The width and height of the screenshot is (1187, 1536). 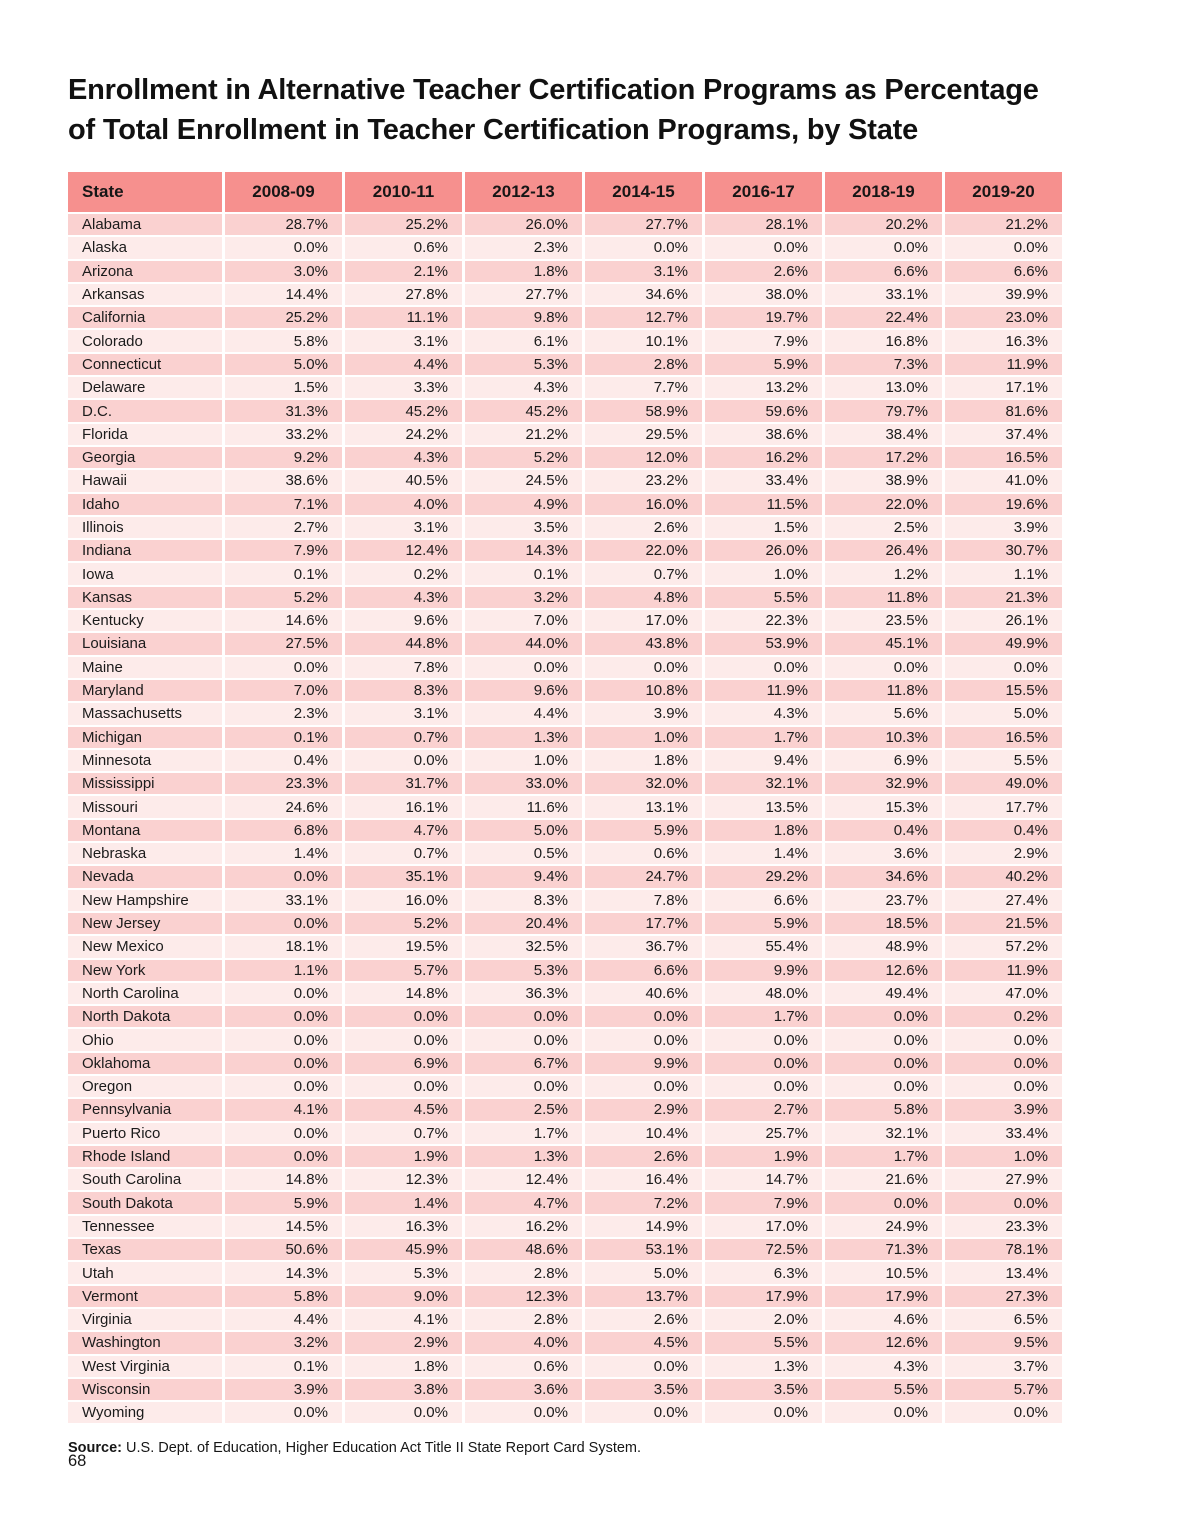 I want to click on state-cell: Virginia, so click(x=145, y=1319).